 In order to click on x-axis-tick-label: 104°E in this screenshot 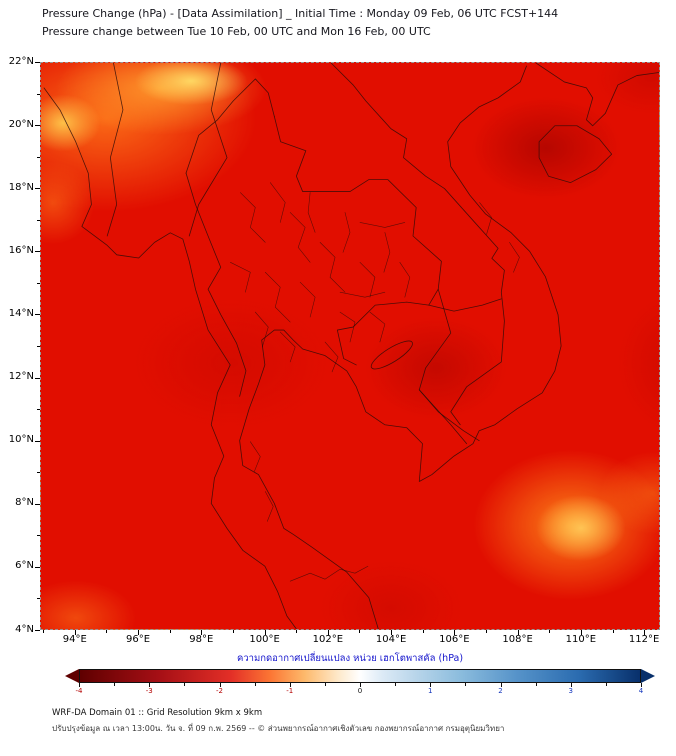, I will do `click(391, 639)`.